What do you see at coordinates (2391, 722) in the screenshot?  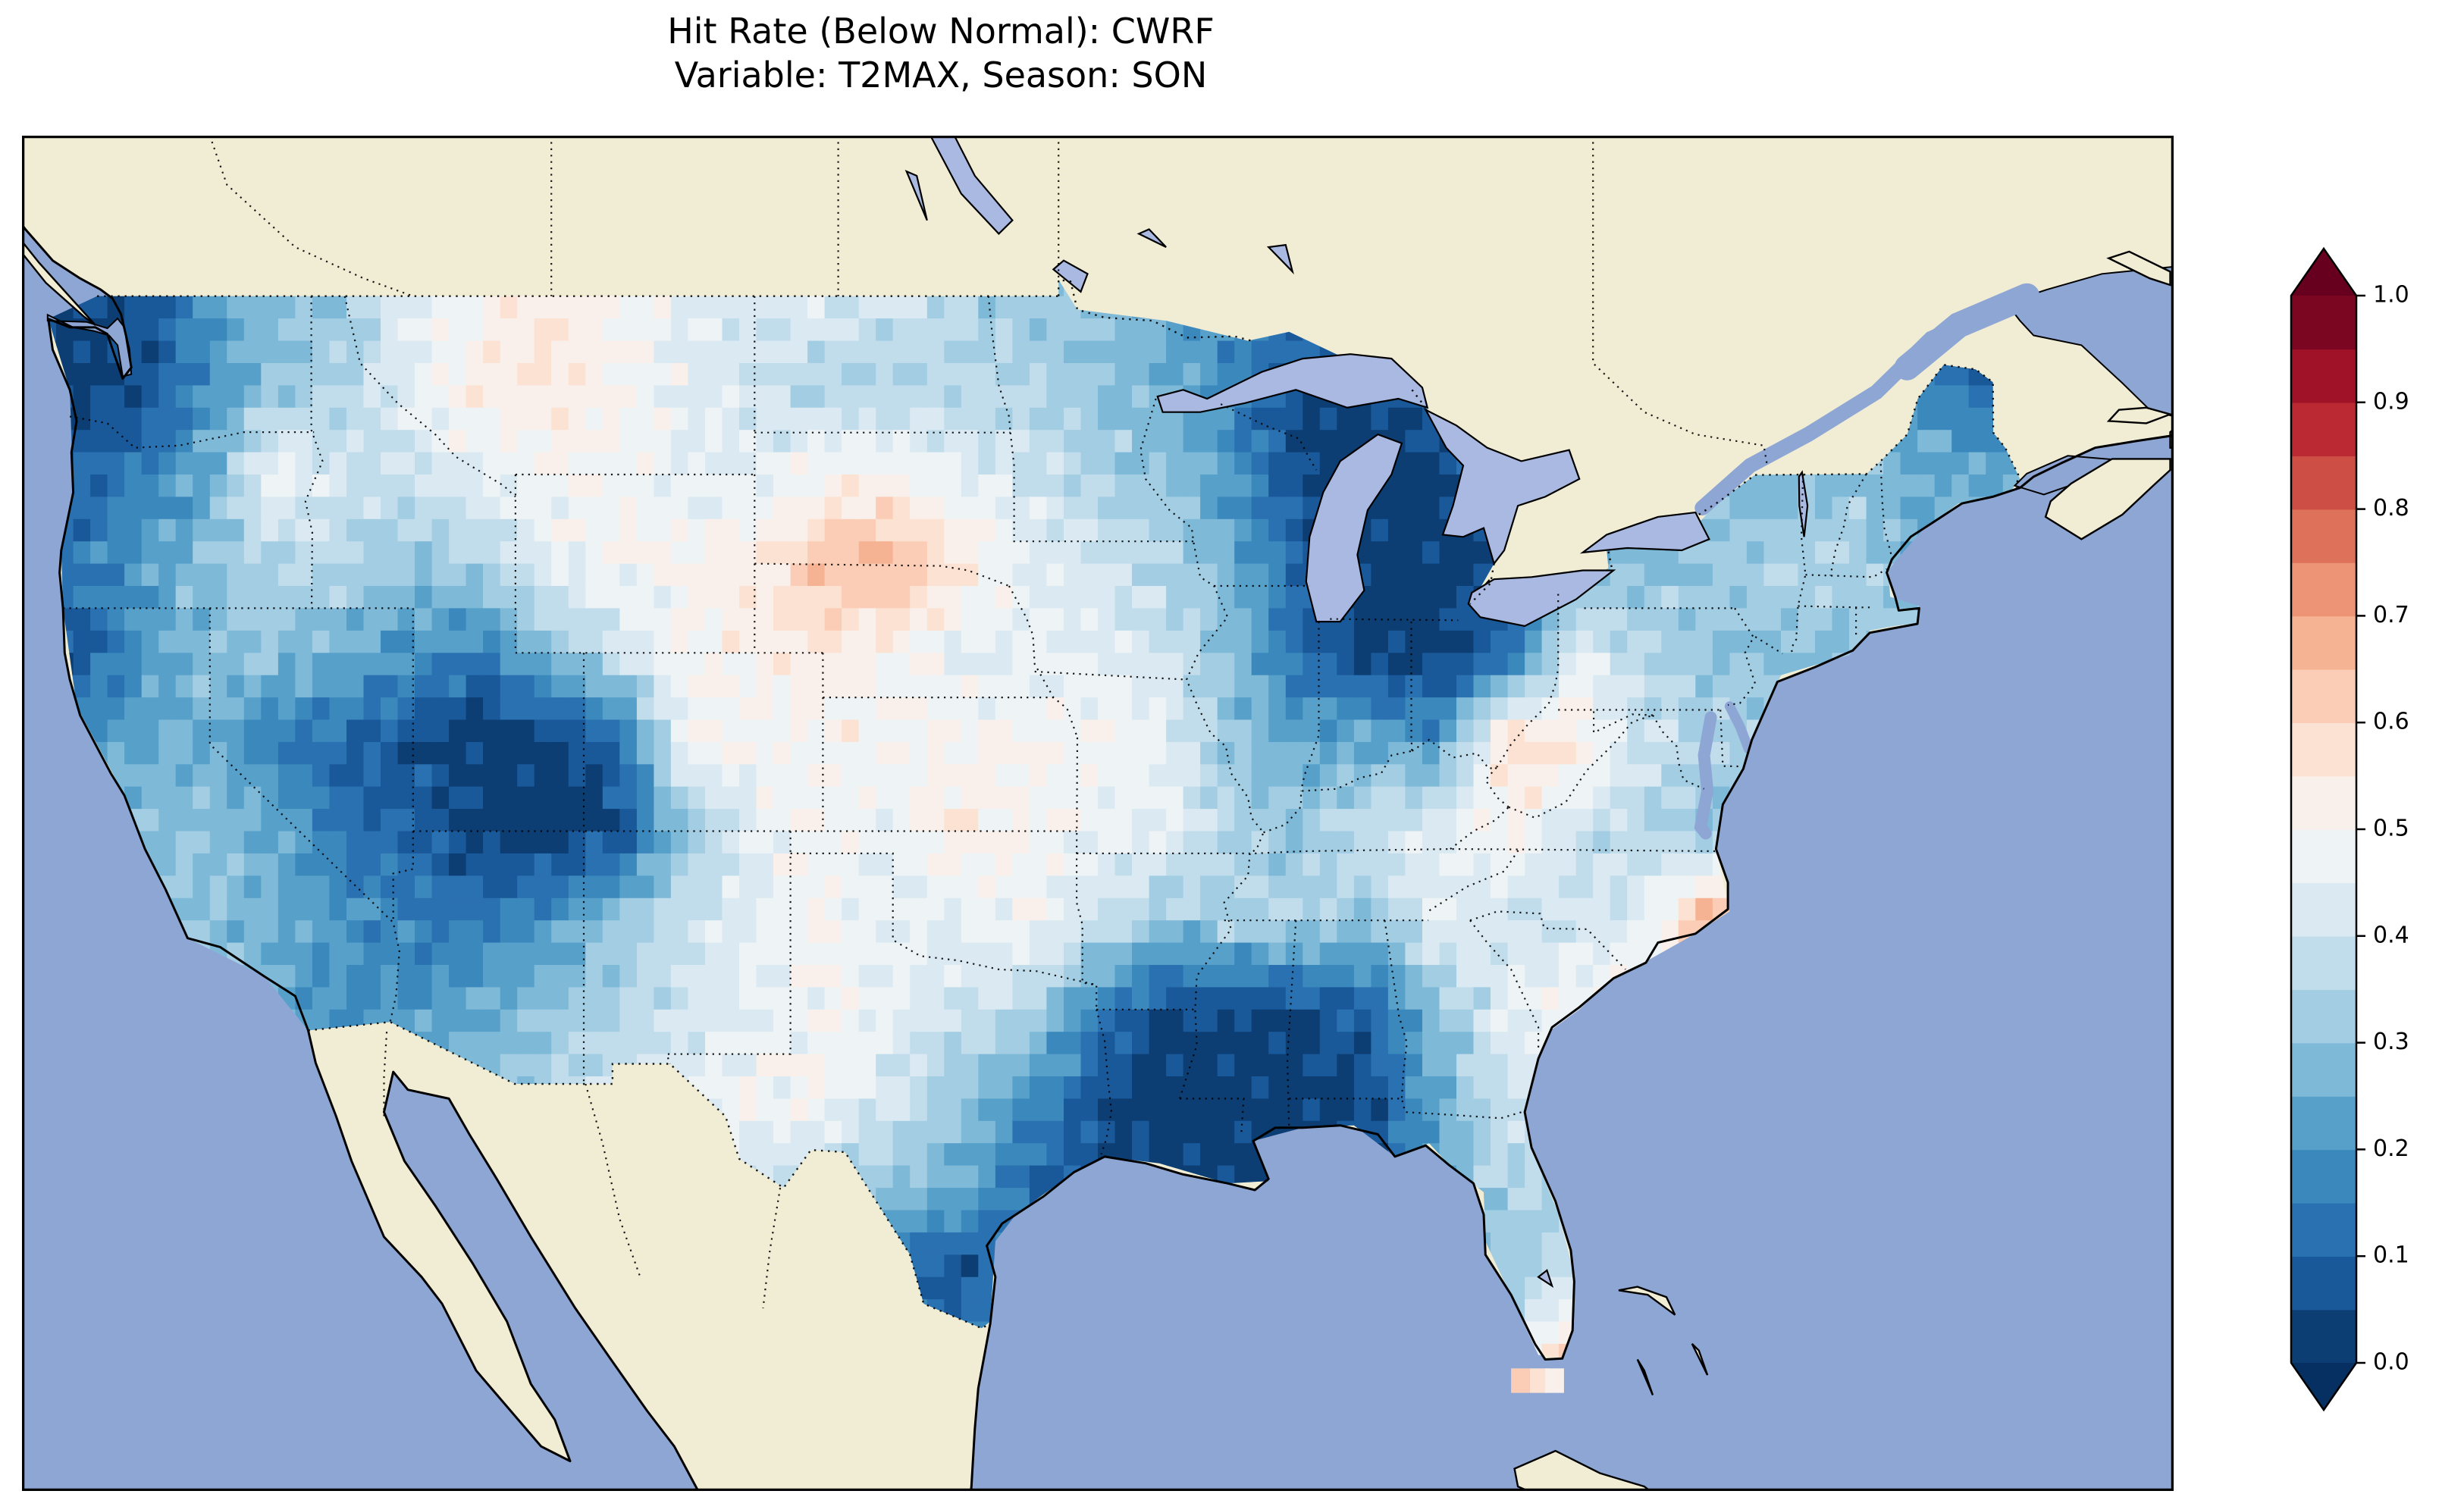 I see `colorbar-tick-label: 0.6` at bounding box center [2391, 722].